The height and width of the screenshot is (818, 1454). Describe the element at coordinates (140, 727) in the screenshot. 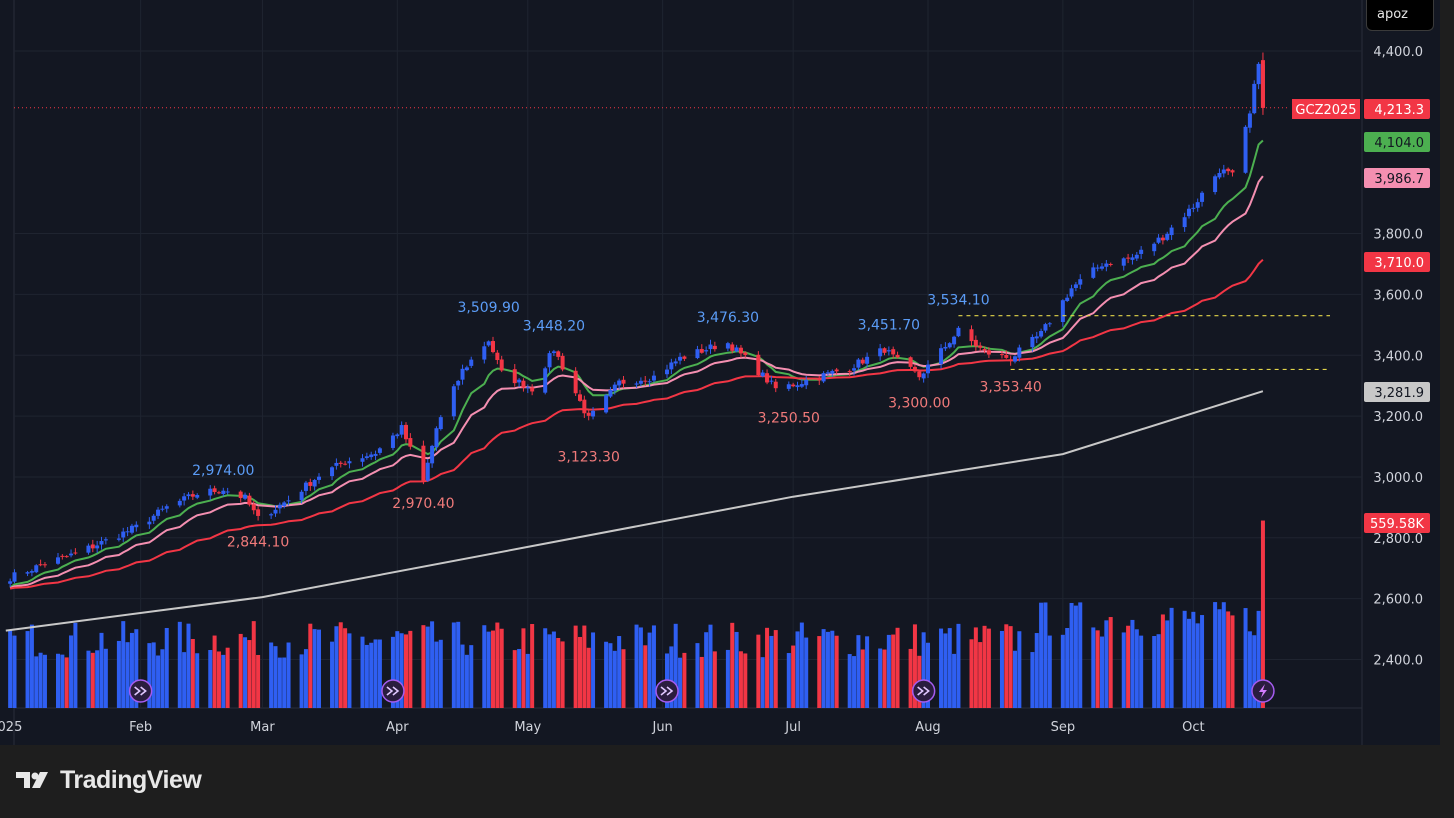

I see `x-tick-label: Feb` at that location.